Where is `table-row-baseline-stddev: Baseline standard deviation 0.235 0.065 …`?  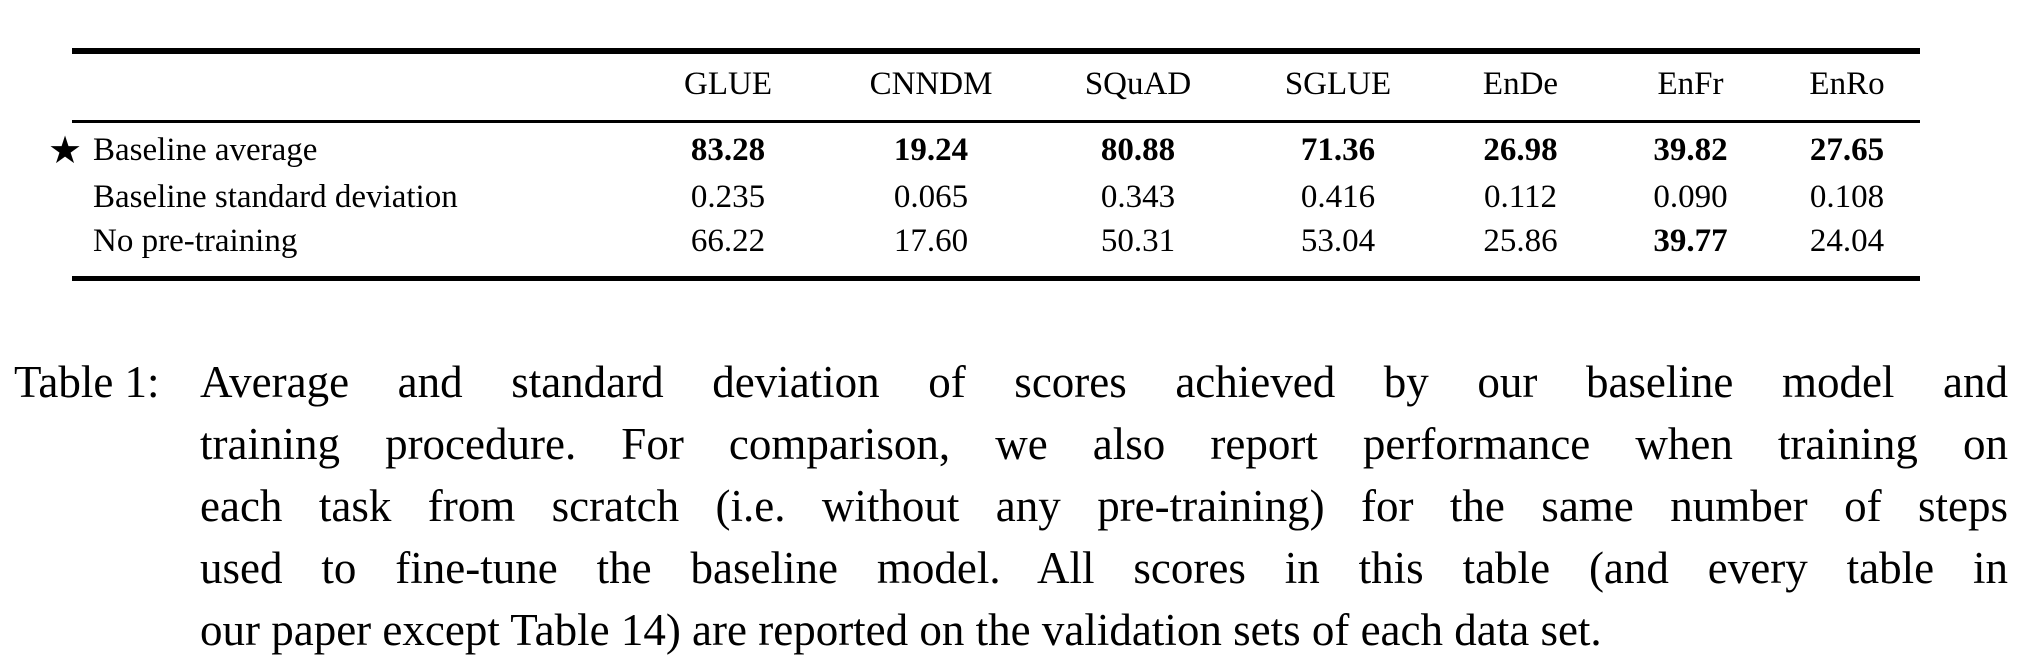
table-row-baseline-stddev: Baseline standard deviation 0.235 0.065 … is located at coordinates (996, 197).